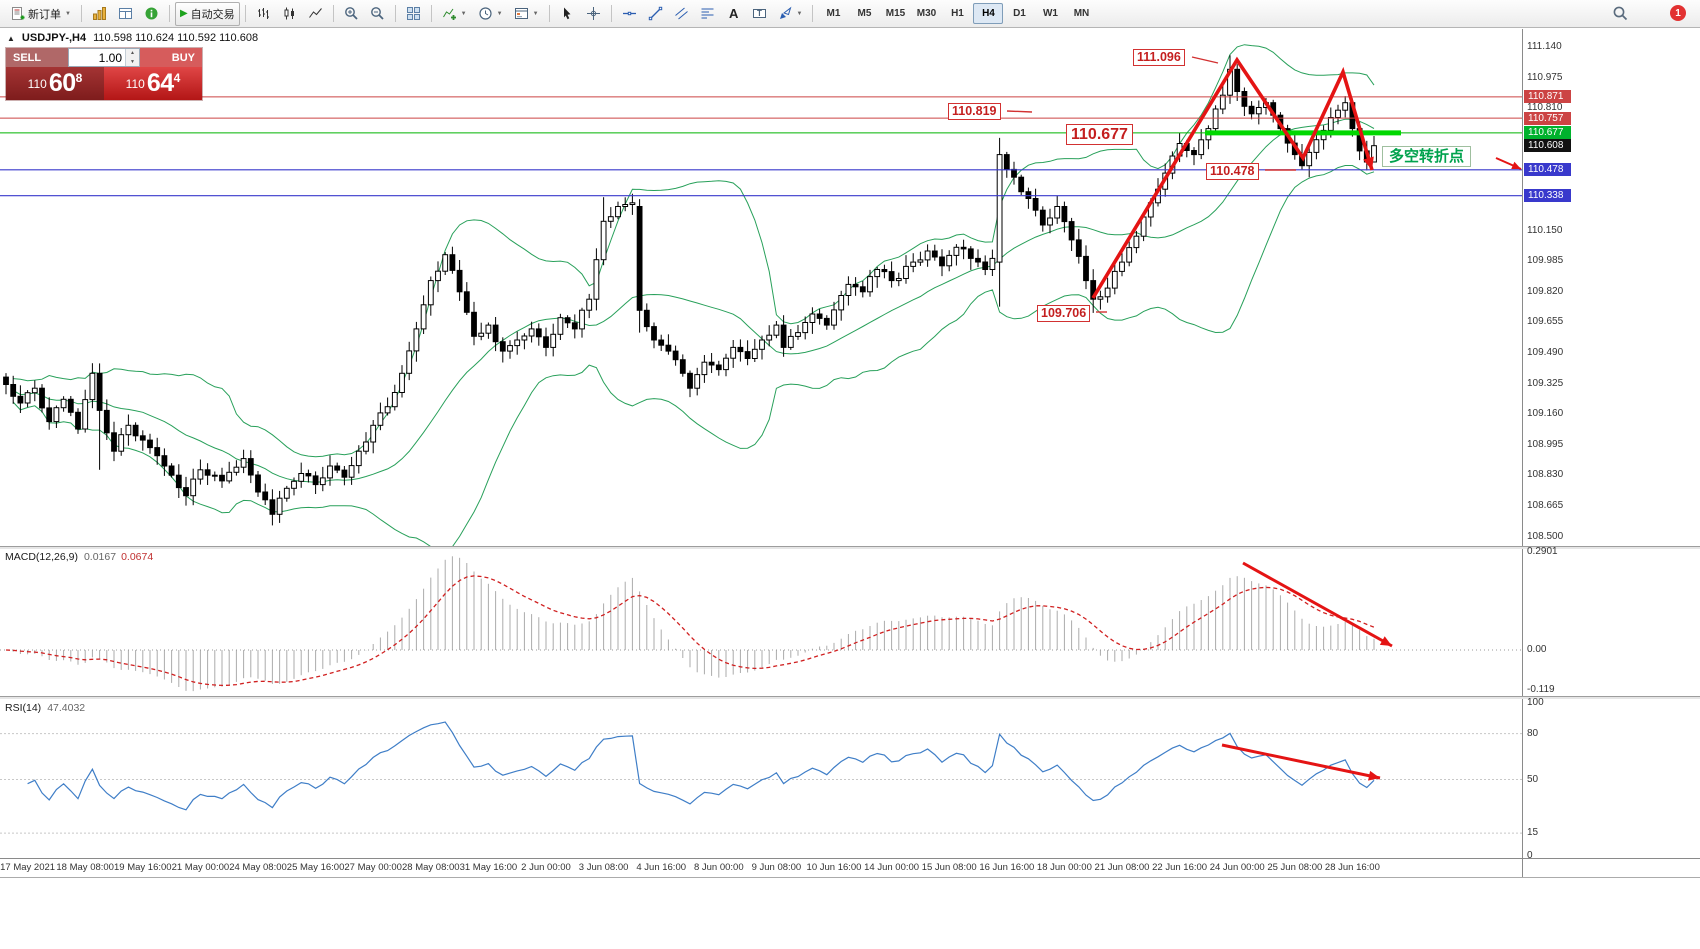 The image size is (1700, 949). I want to click on time-axis-label: 2 Jun 00:00, so click(546, 867).